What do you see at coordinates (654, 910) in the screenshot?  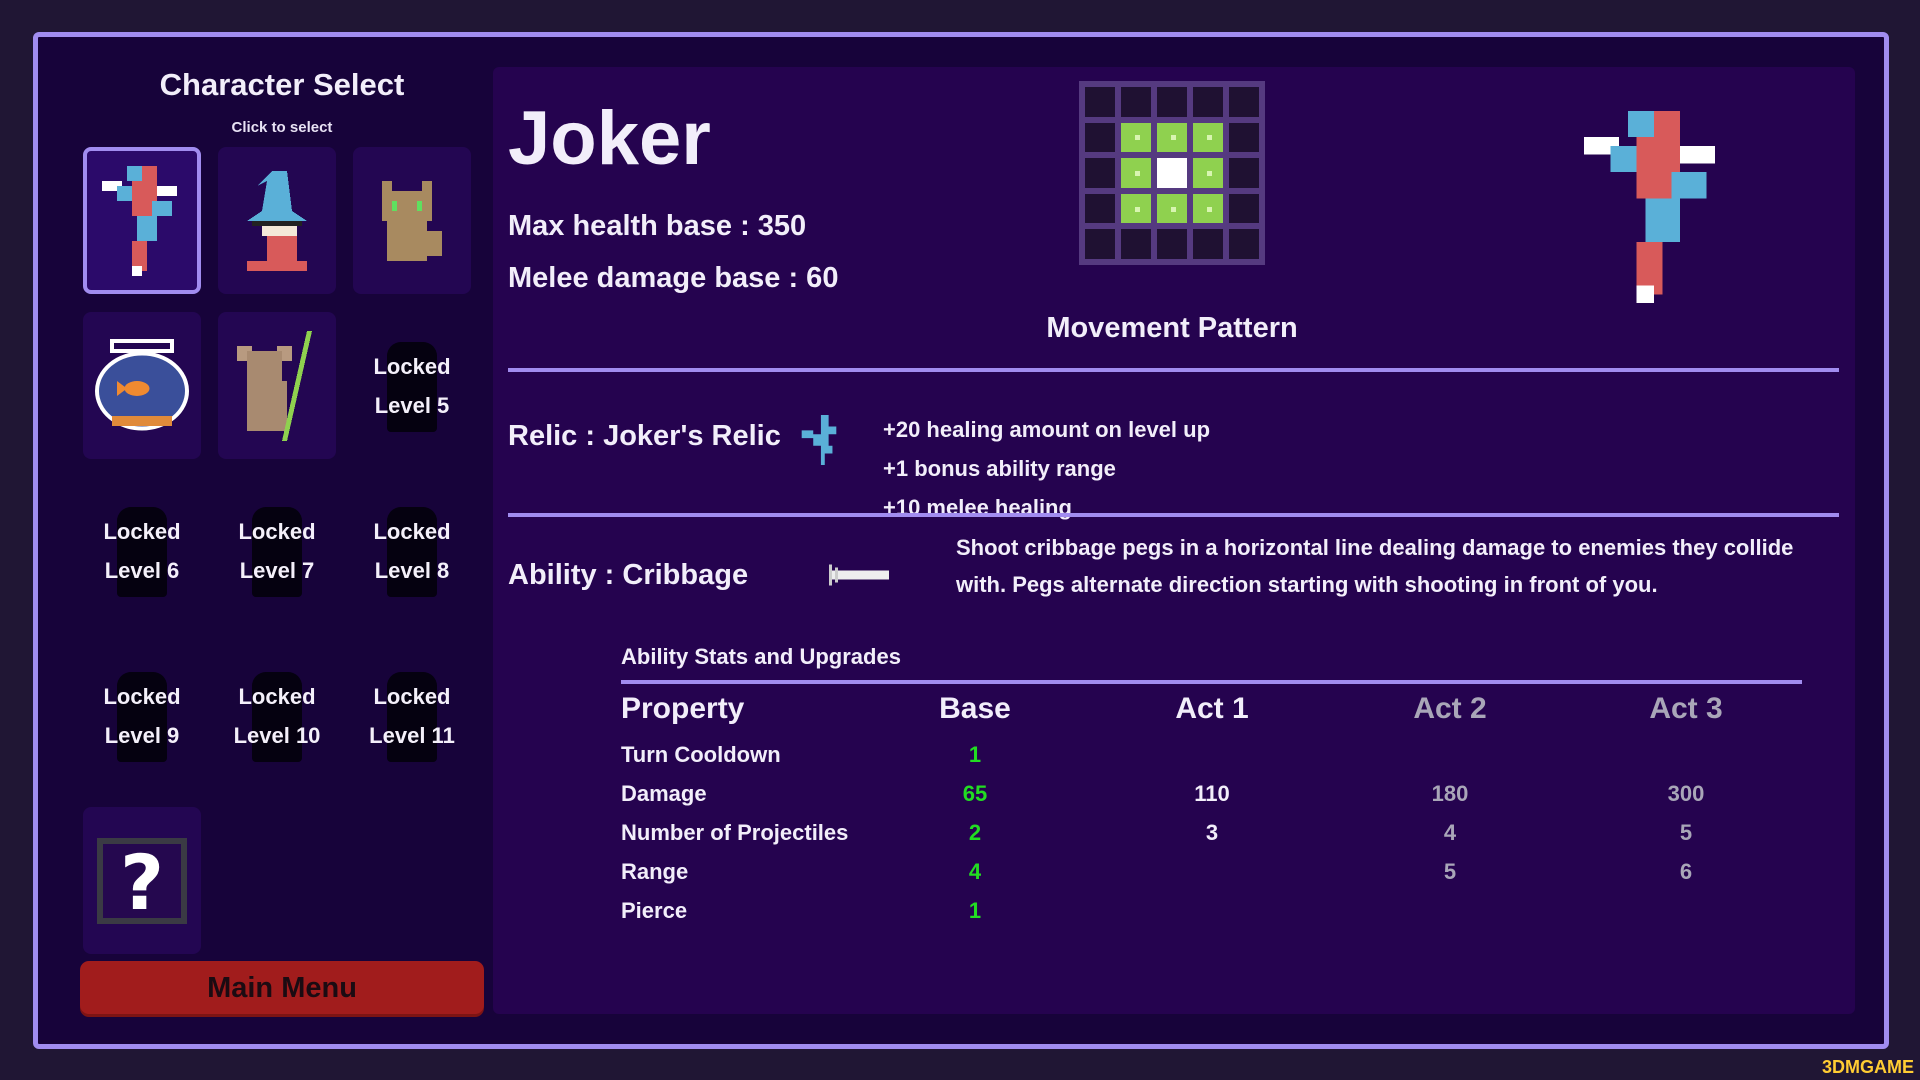 I see `property-name: Pierce` at bounding box center [654, 910].